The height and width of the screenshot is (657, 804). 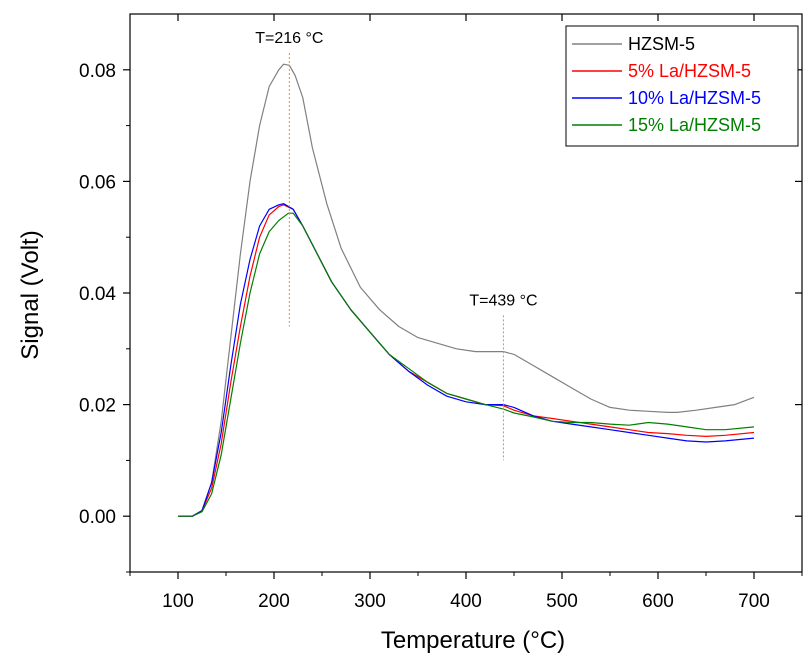 What do you see at coordinates (97, 406) in the screenshot?
I see `y-tick-label: 0.02` at bounding box center [97, 406].